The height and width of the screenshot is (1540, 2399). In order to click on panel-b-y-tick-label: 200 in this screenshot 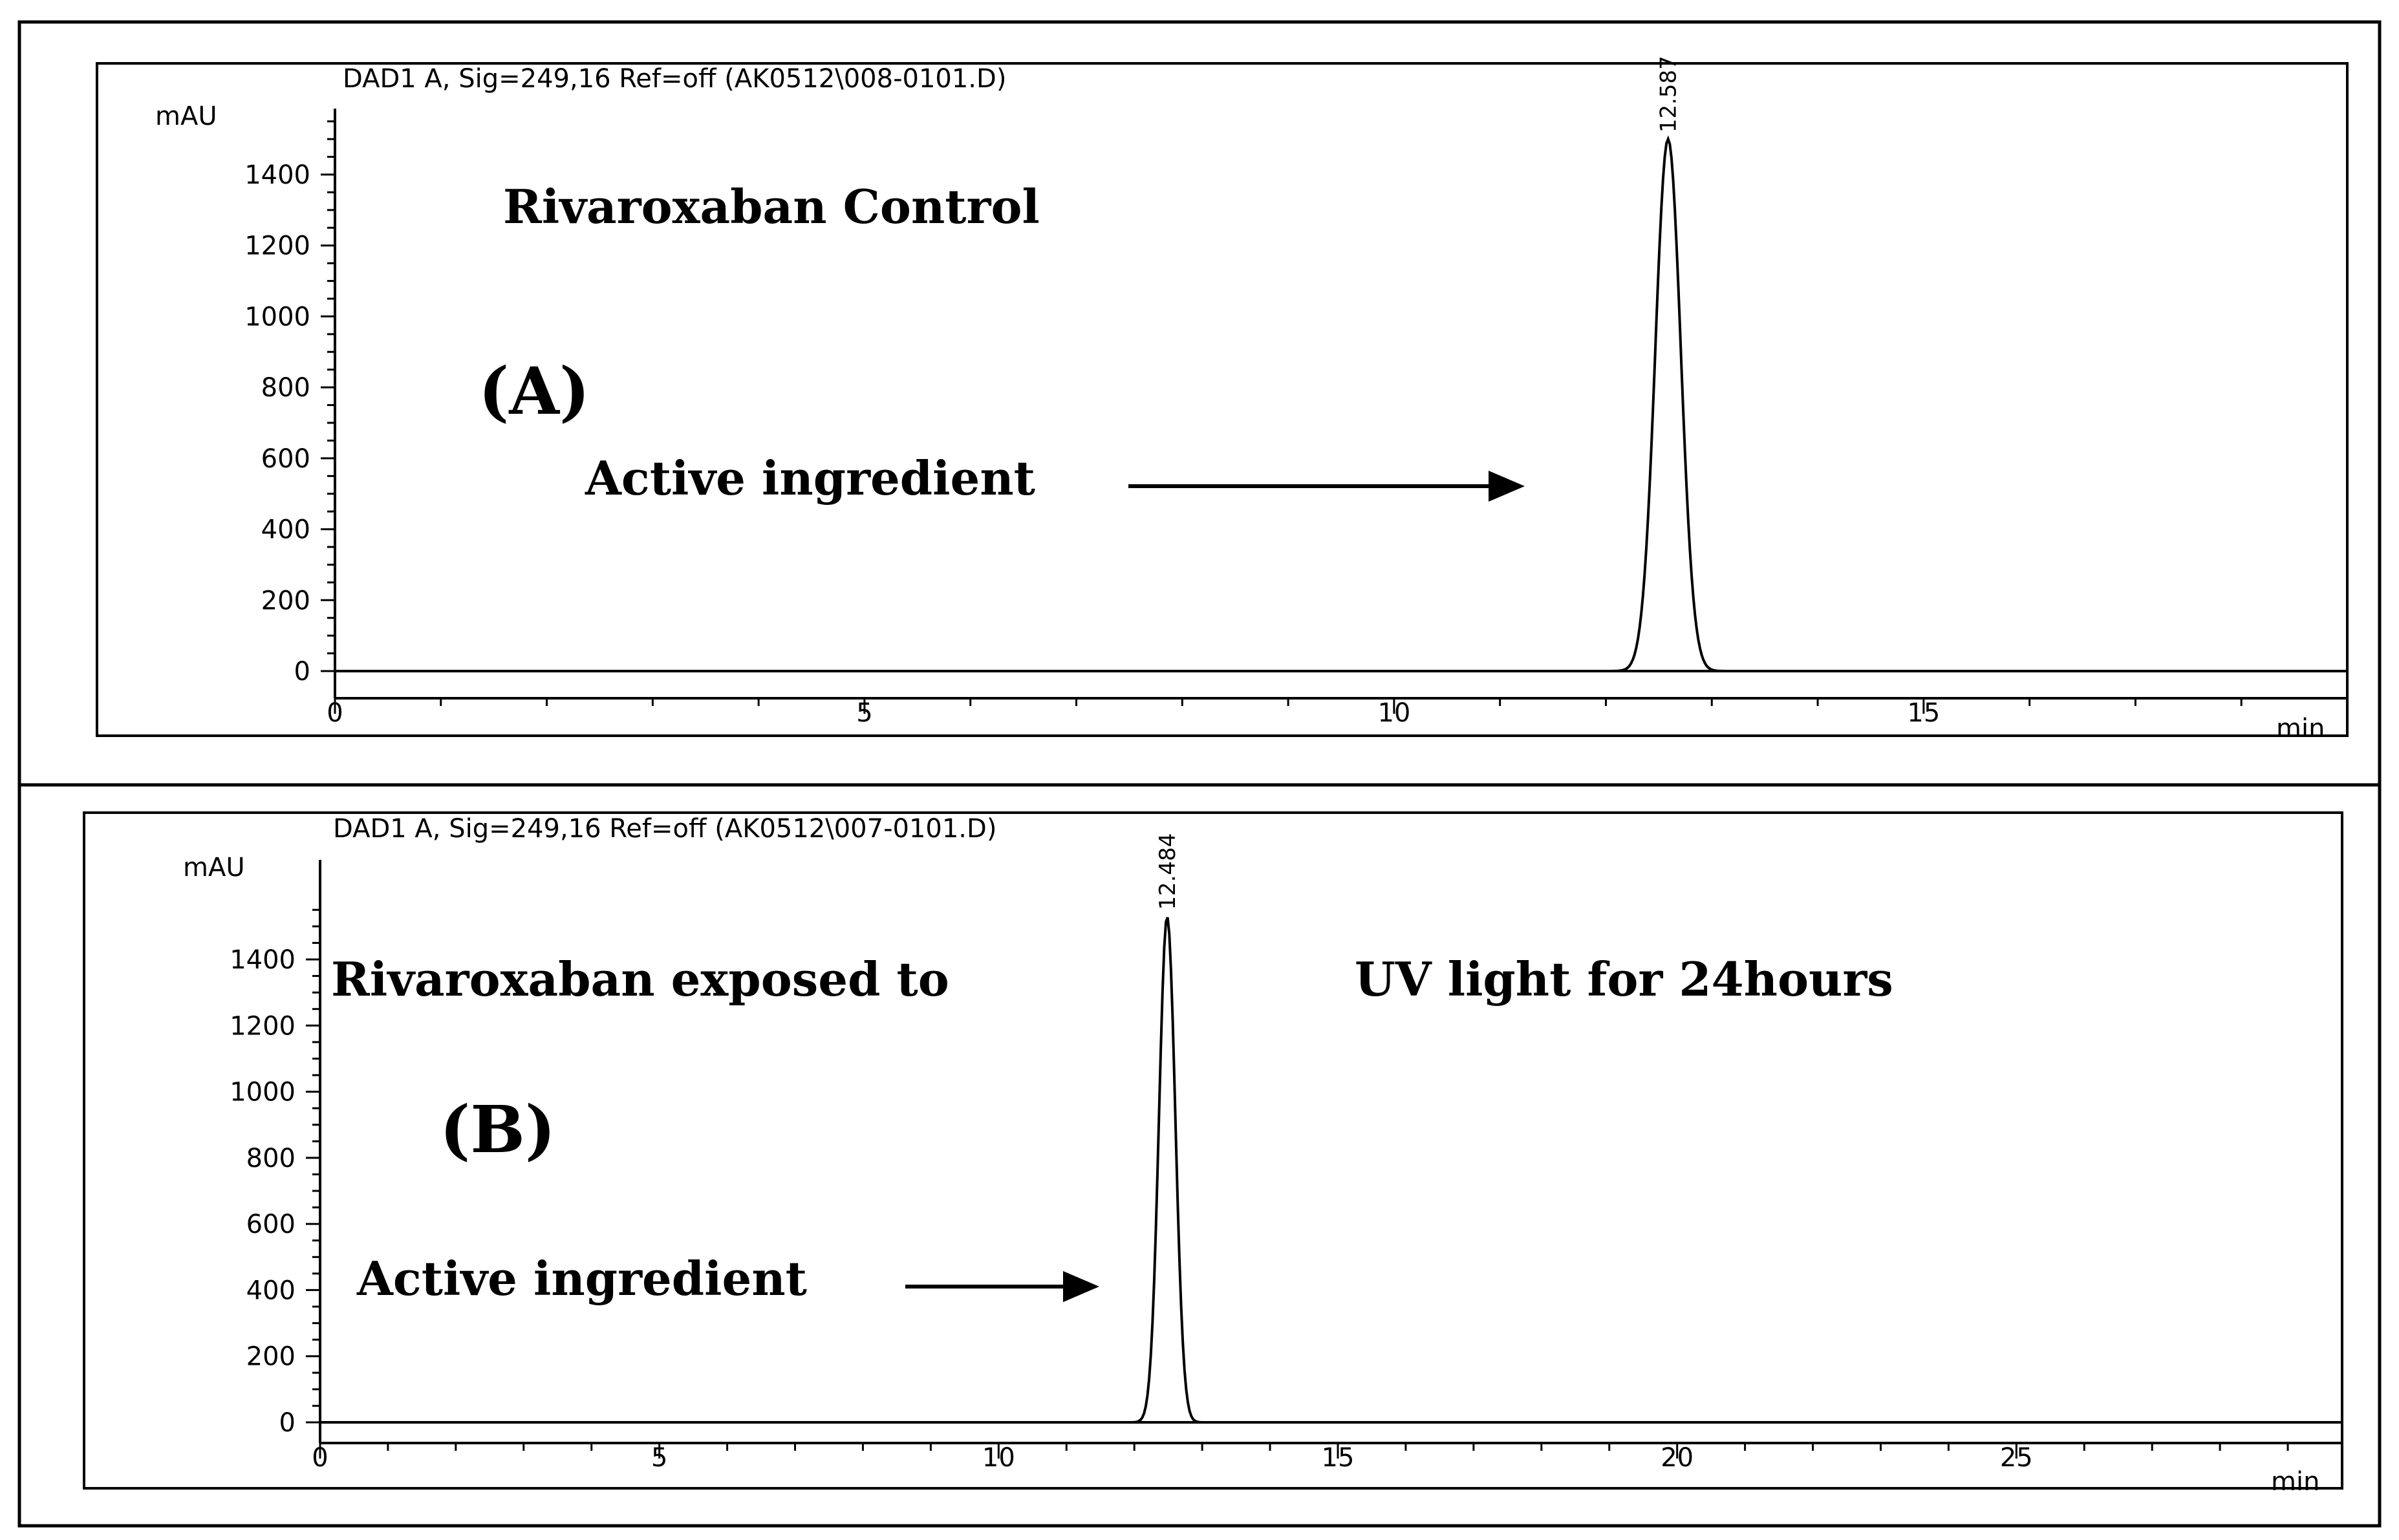, I will do `click(271, 1357)`.